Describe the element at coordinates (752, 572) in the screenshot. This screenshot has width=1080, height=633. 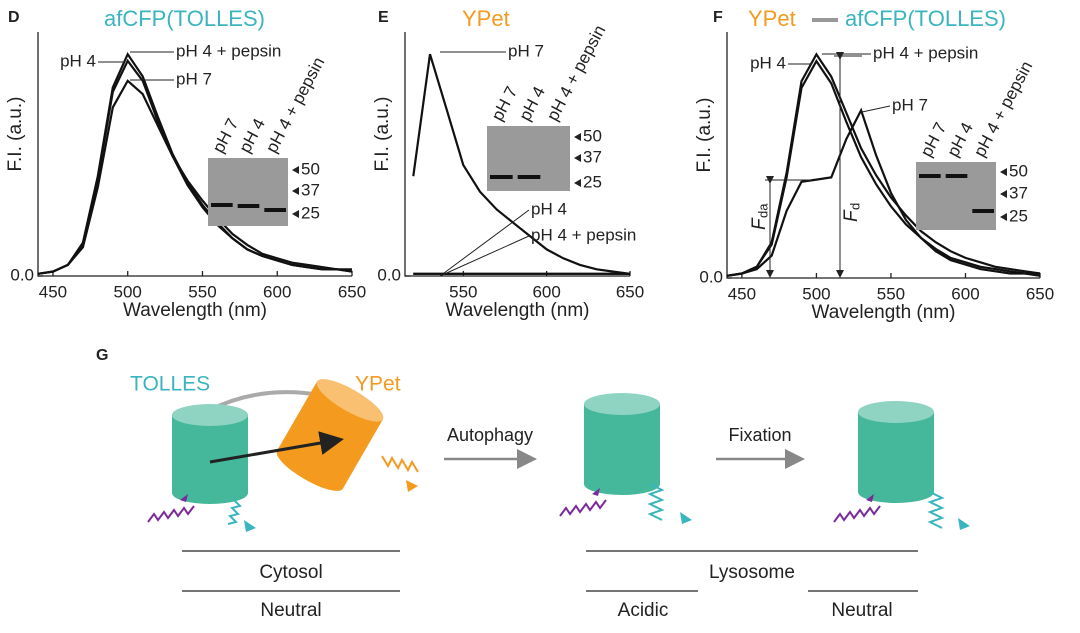
I see `lysosome-label: Lysosome` at that location.